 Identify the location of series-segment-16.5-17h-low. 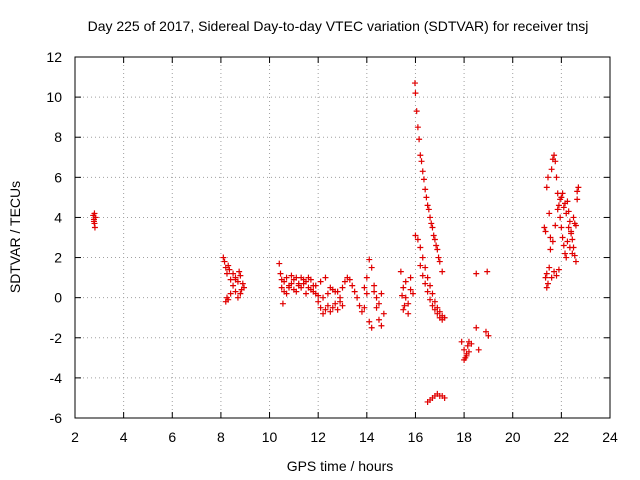
(436, 397).